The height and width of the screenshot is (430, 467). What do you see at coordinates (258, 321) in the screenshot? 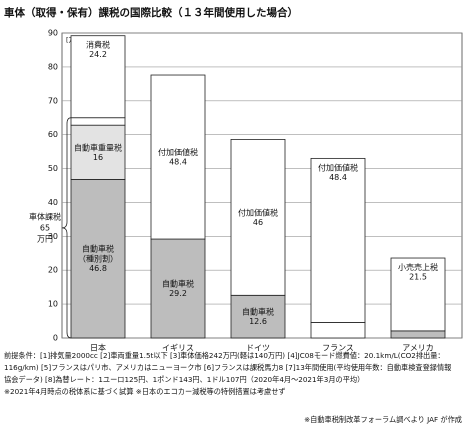
I see `segment-value: 12.6` at bounding box center [258, 321].